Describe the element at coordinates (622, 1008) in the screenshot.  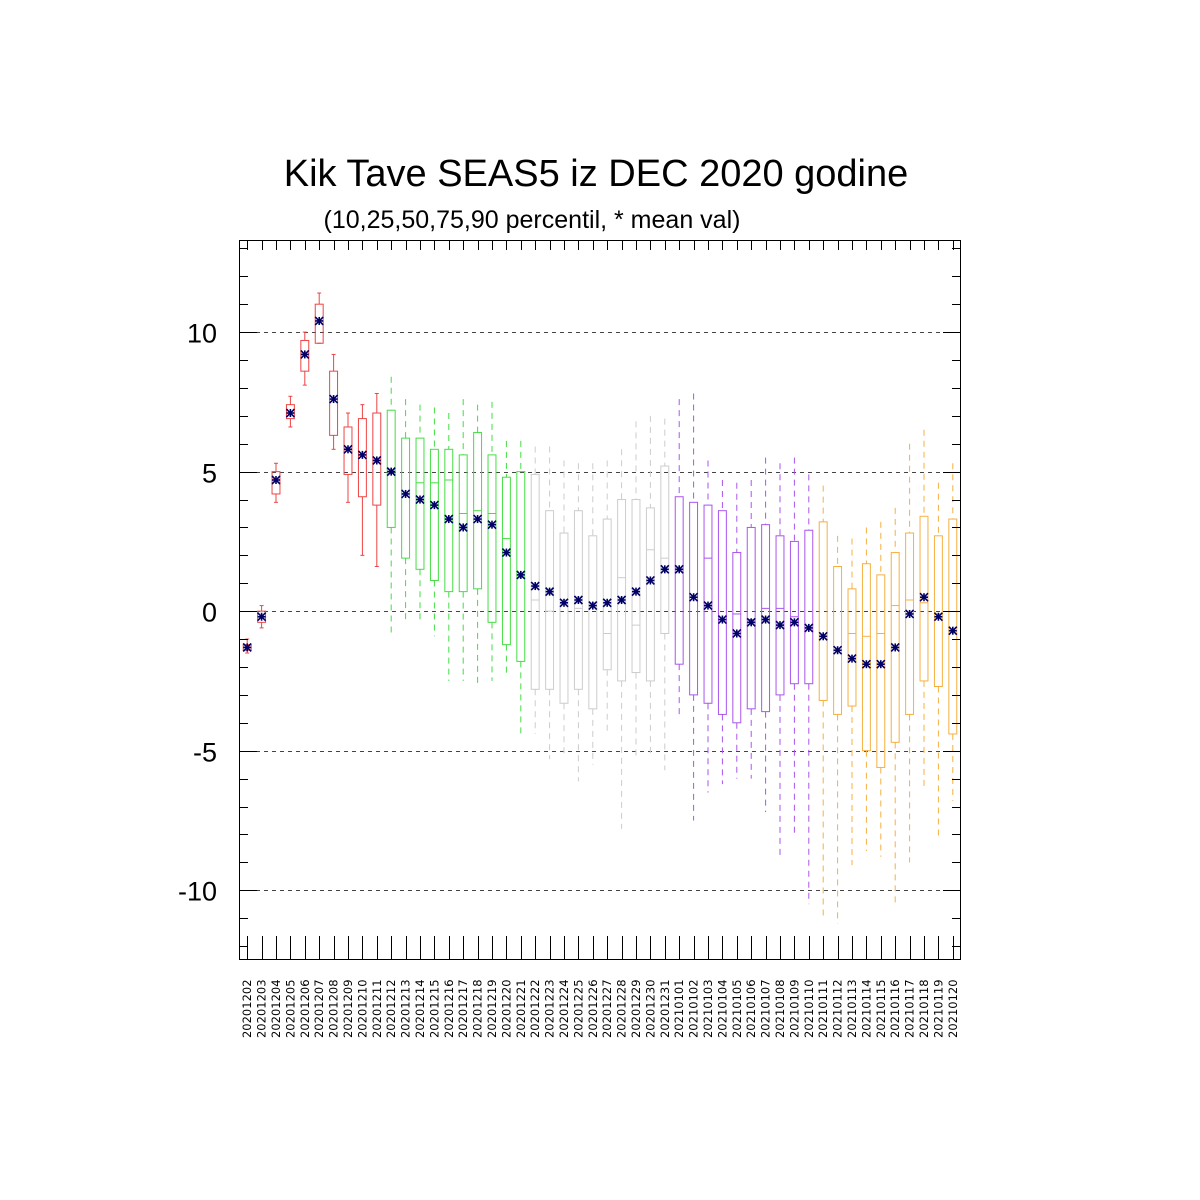
I see `x-tick-label: 20201228` at that location.